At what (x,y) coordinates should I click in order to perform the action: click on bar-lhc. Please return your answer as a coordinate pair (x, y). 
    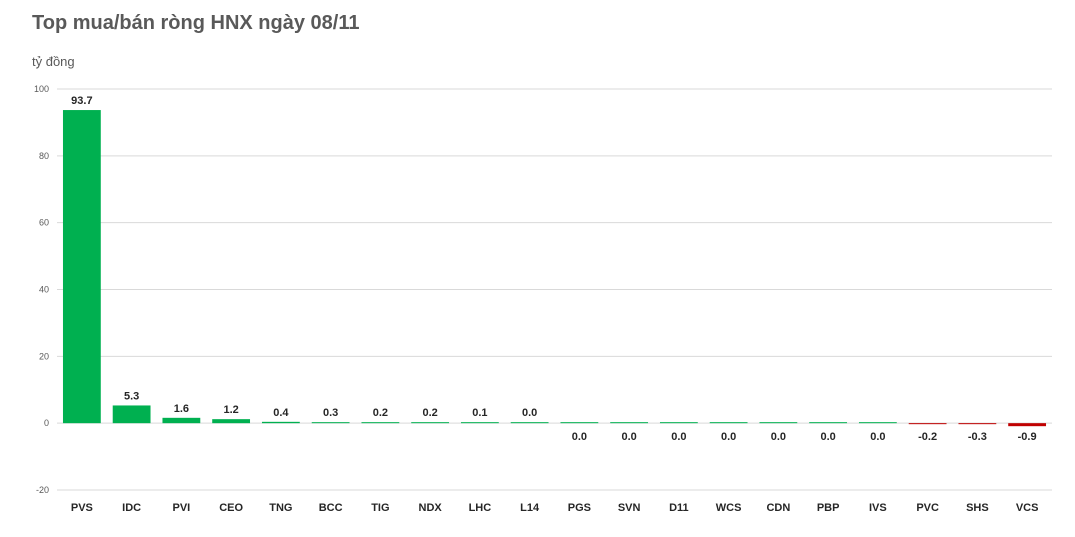
    Looking at the image, I should click on (479, 423).